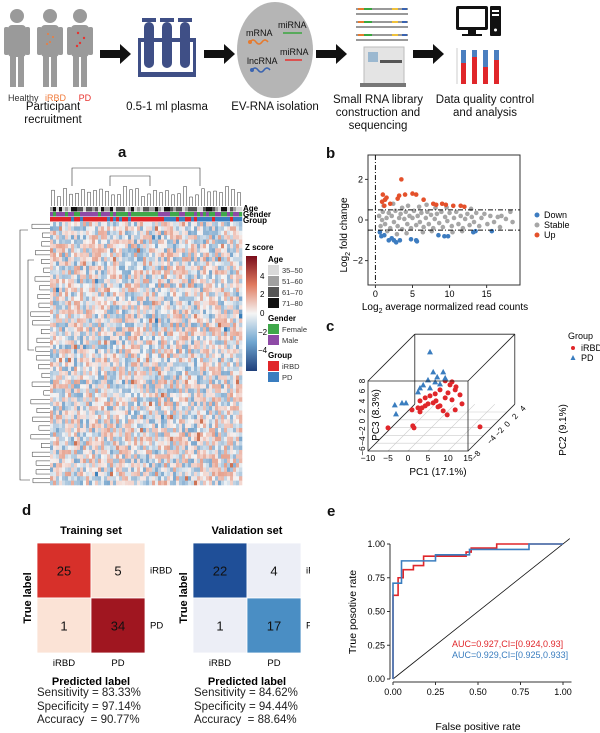 The width and height of the screenshot is (600, 733). What do you see at coordinates (444, 220) in the screenshot?
I see `plot-frame` at bounding box center [444, 220].